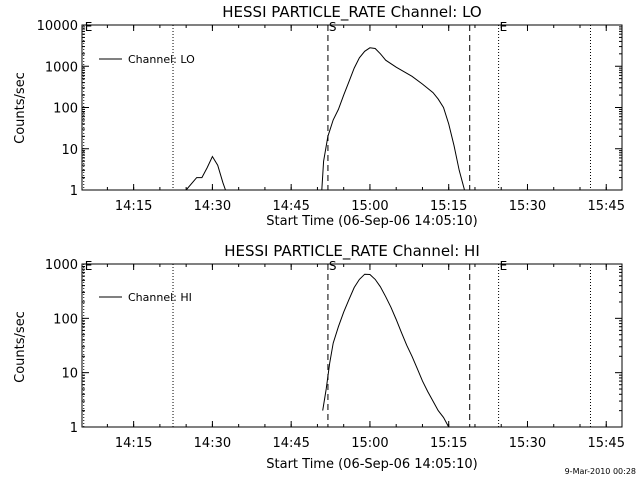  What do you see at coordinates (600, 471) in the screenshot?
I see `timestamp: 9-Mar-2010 00:28` at bounding box center [600, 471].